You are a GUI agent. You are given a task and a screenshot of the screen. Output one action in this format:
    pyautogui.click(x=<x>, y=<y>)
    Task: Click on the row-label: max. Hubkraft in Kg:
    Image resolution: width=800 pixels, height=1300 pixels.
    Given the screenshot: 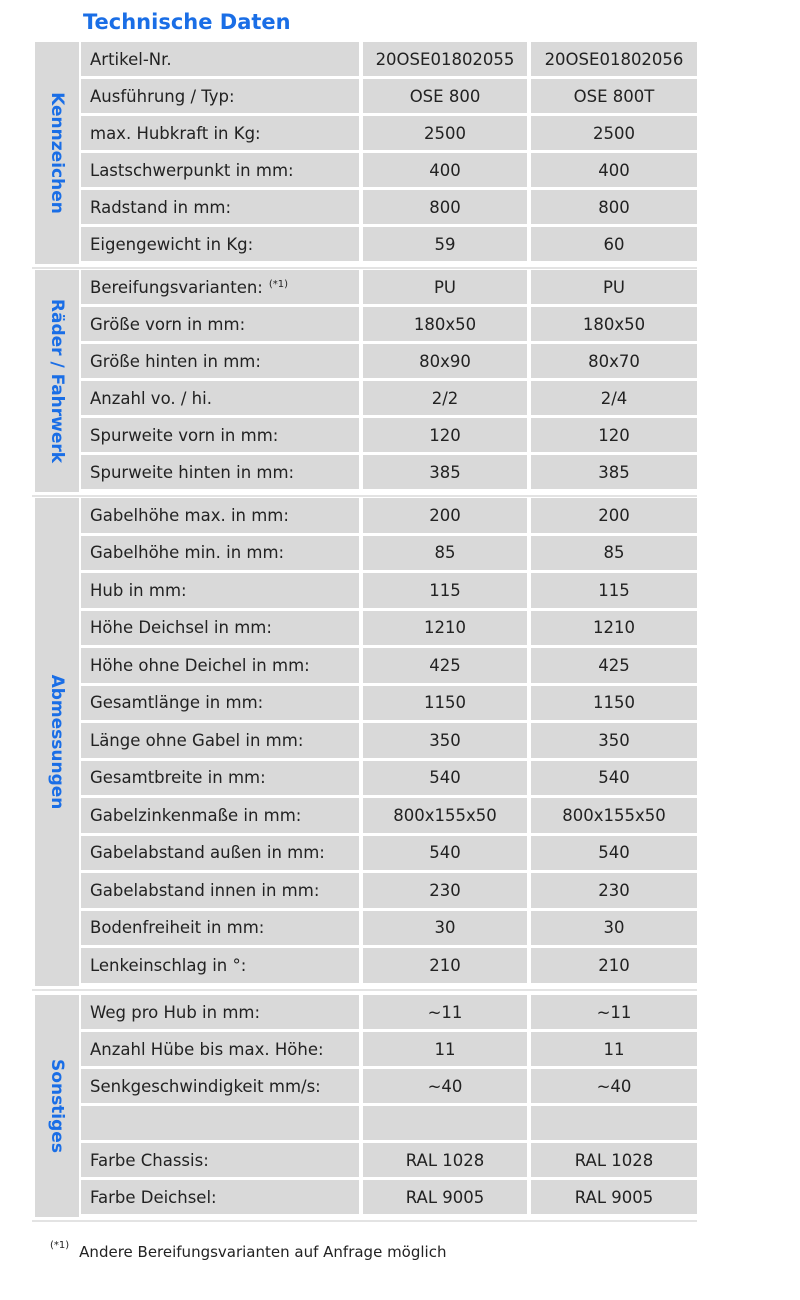 What is the action you would take?
    pyautogui.click(x=220, y=134)
    